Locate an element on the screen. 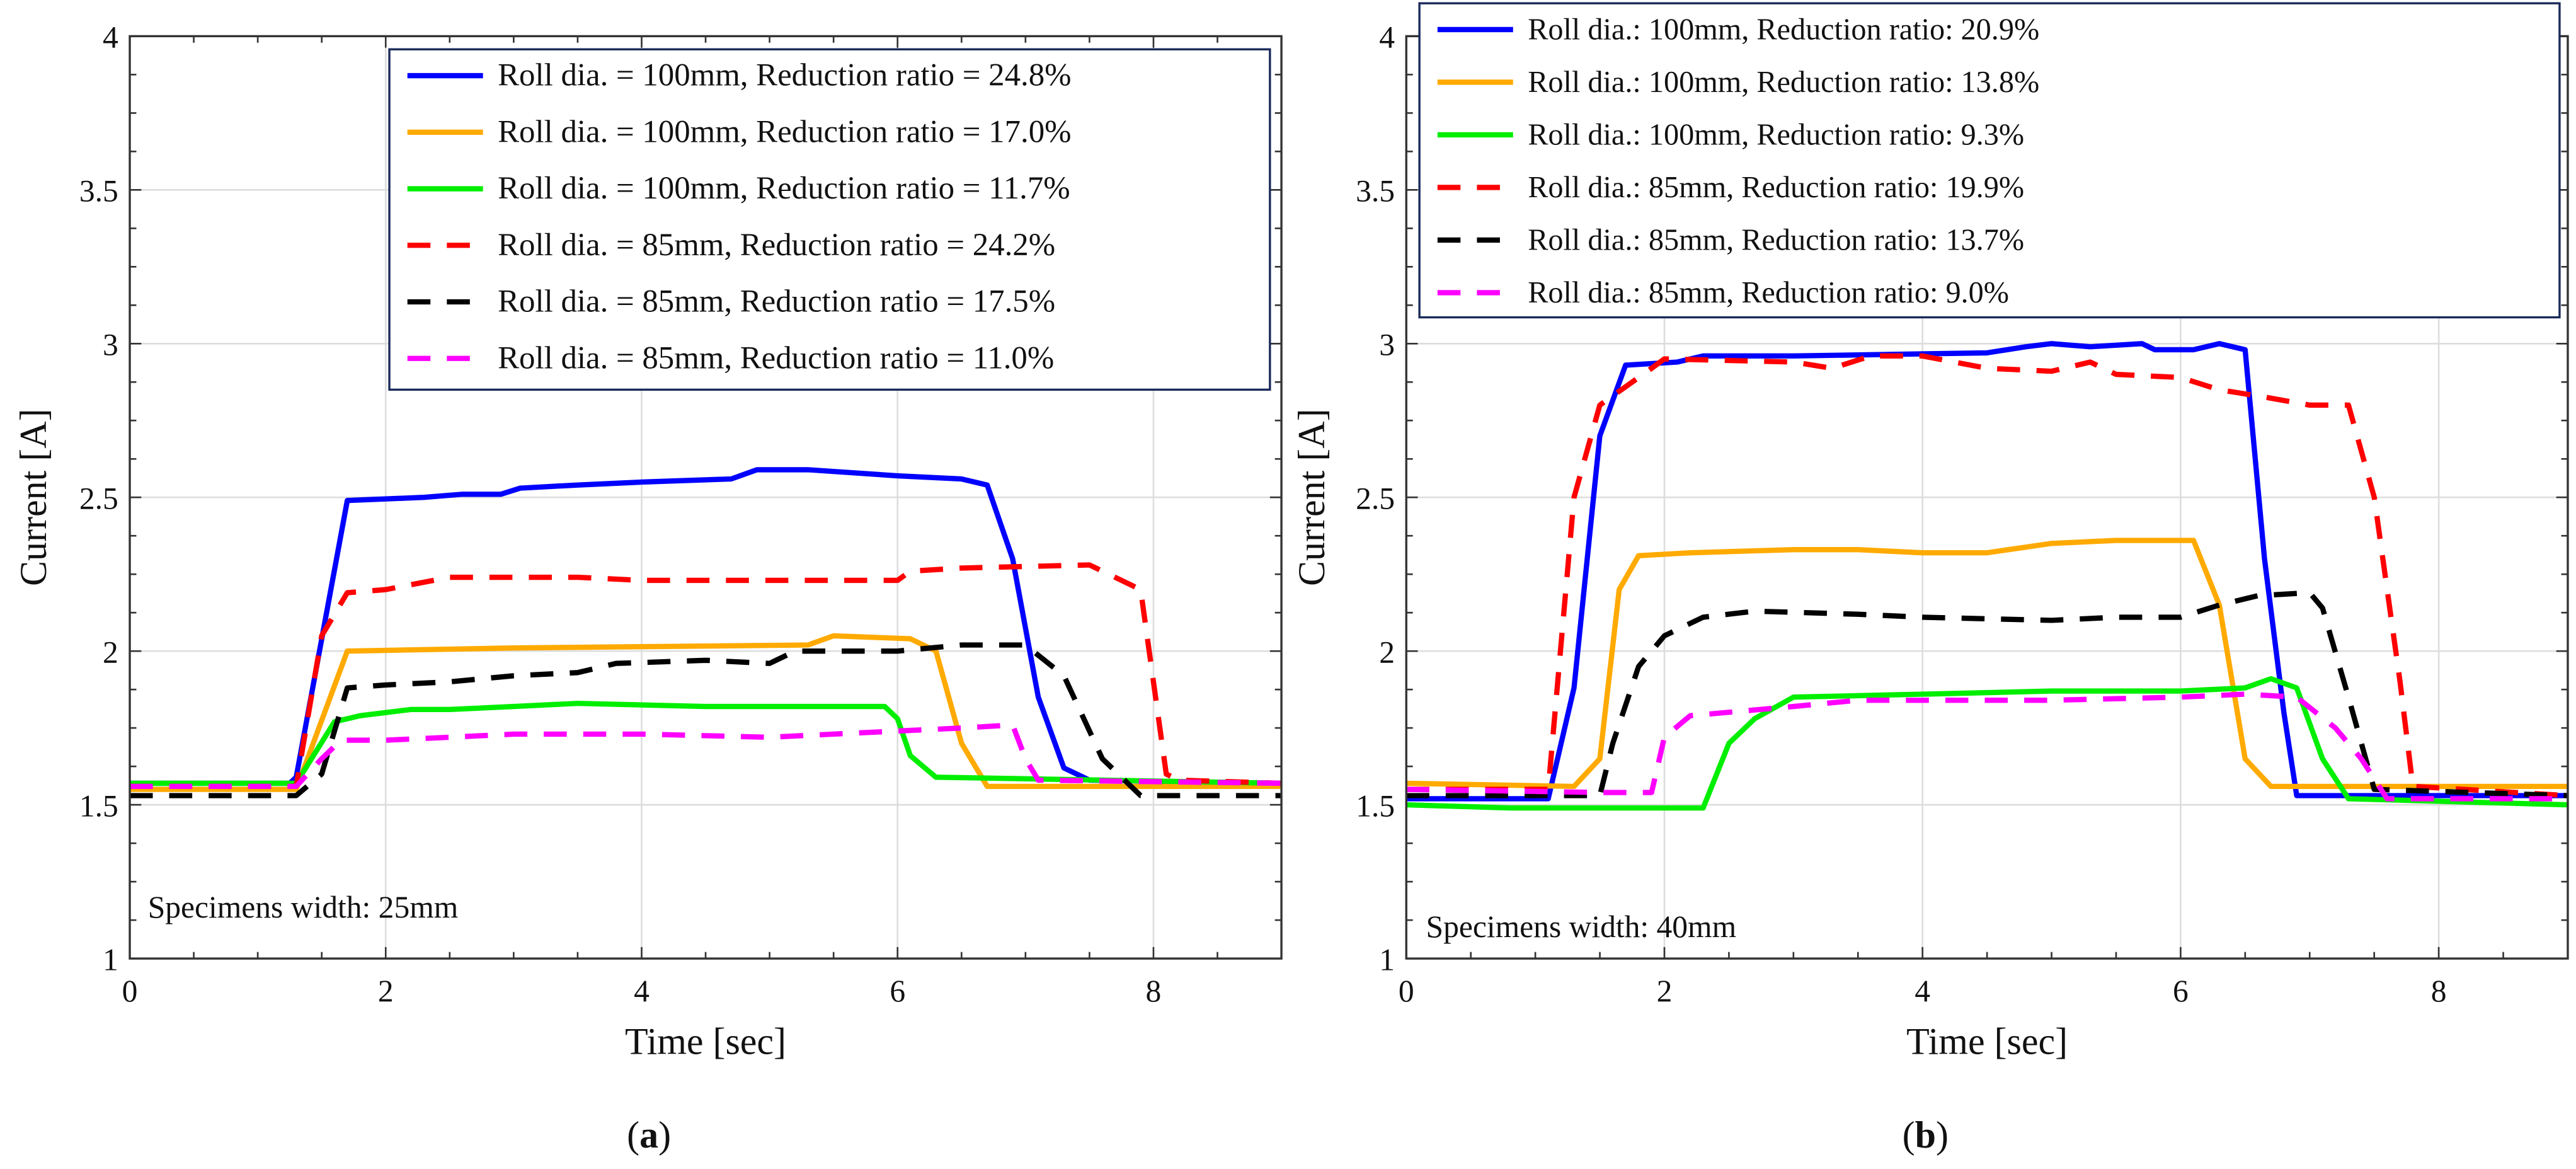 The height and width of the screenshot is (1169, 2576). series-line-red is located at coordinates (706, 676).